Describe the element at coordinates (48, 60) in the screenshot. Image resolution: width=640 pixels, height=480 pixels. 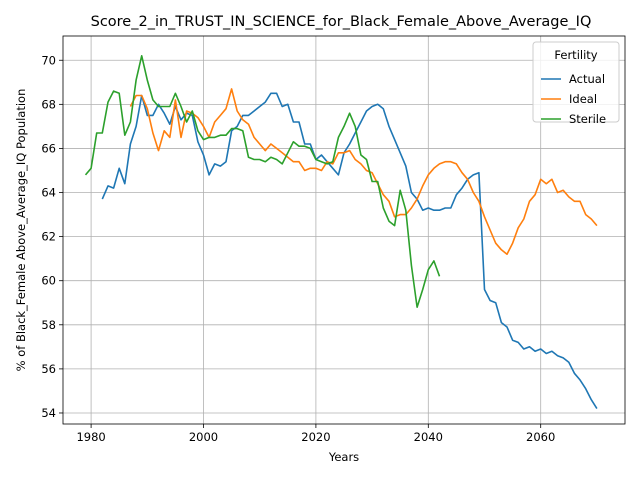
I see `y-tick-label: 70` at that location.